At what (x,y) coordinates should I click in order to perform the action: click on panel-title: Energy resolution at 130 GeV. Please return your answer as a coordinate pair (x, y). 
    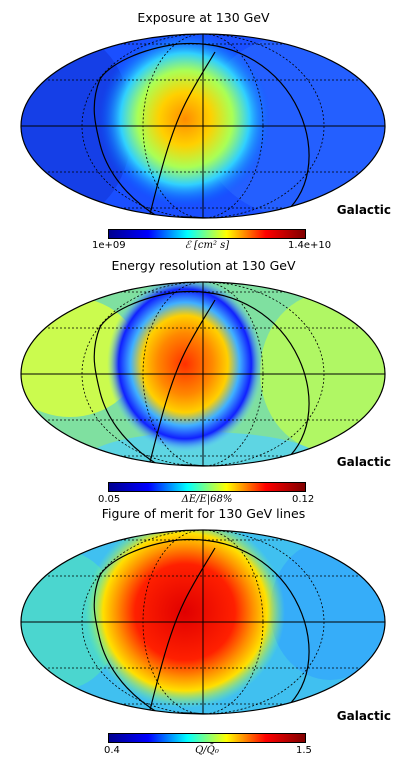
    Looking at the image, I should click on (203, 265).